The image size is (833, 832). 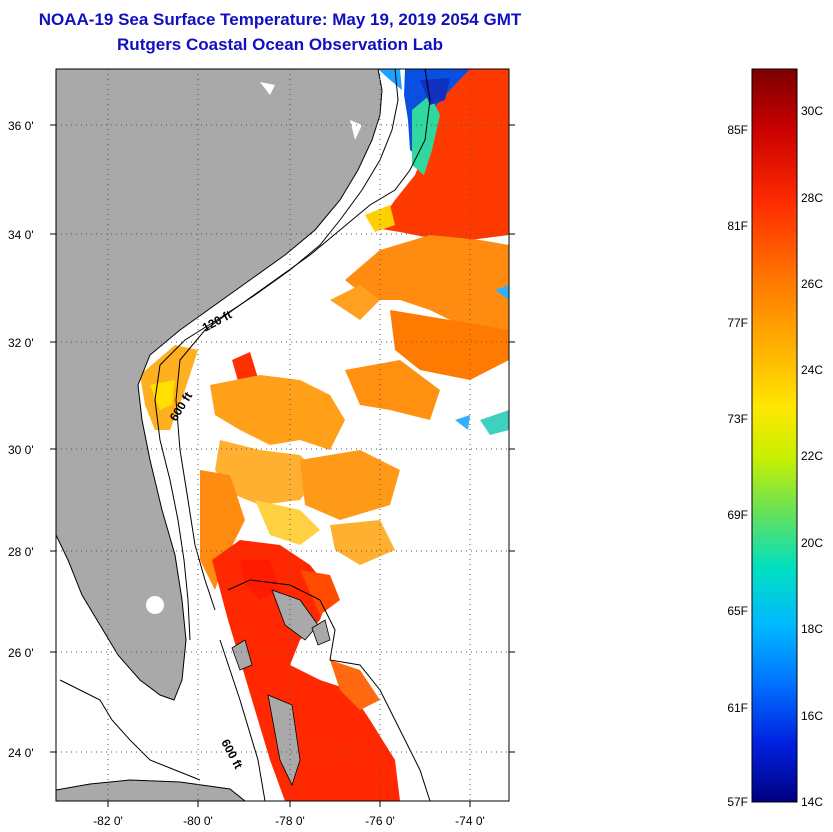 I want to click on lat-label-28: 28 0', so click(x=21, y=552).